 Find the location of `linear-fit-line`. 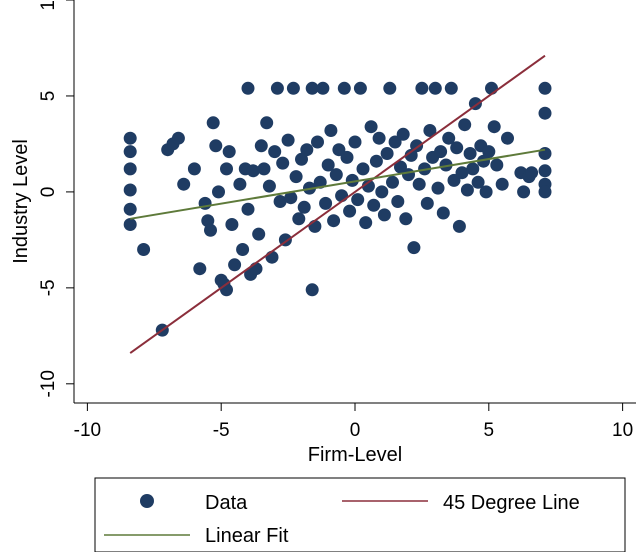

linear-fit-line is located at coordinates (338, 184).